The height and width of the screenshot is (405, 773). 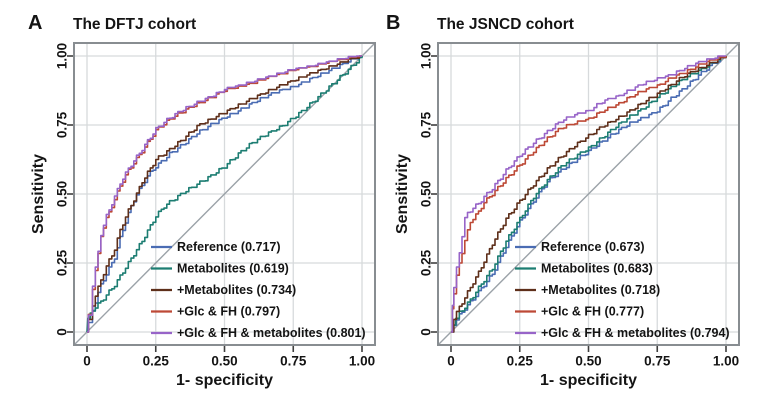 What do you see at coordinates (224, 380) in the screenshot?
I see `x-axis-label-a: 1- specificity` at bounding box center [224, 380].